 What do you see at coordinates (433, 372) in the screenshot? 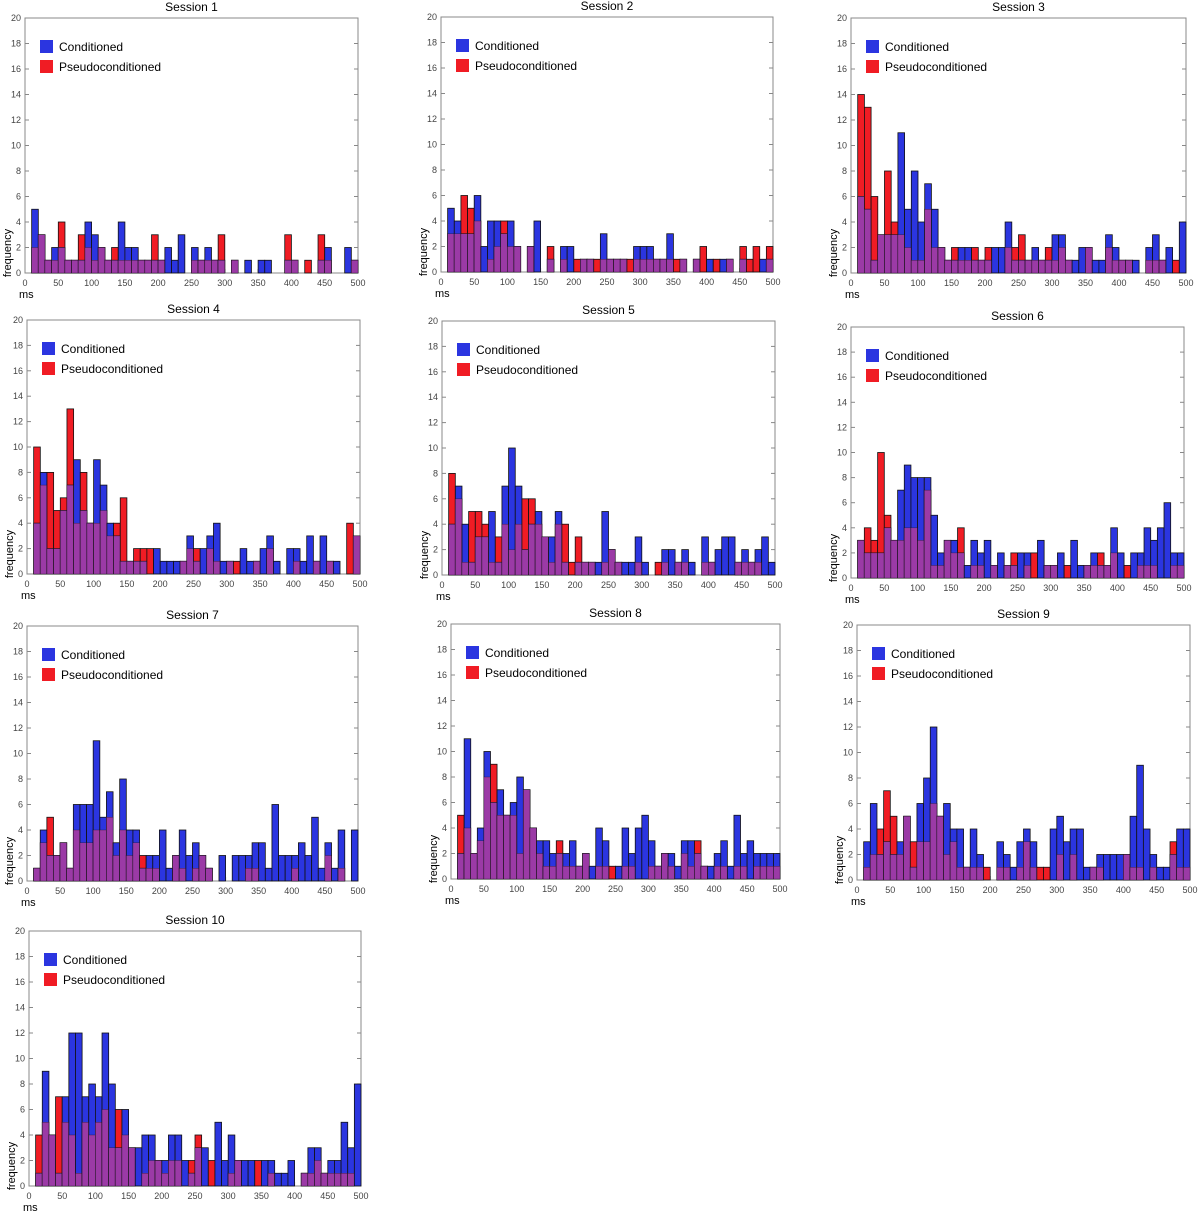
I see `y-tick-label: 16` at bounding box center [433, 372].